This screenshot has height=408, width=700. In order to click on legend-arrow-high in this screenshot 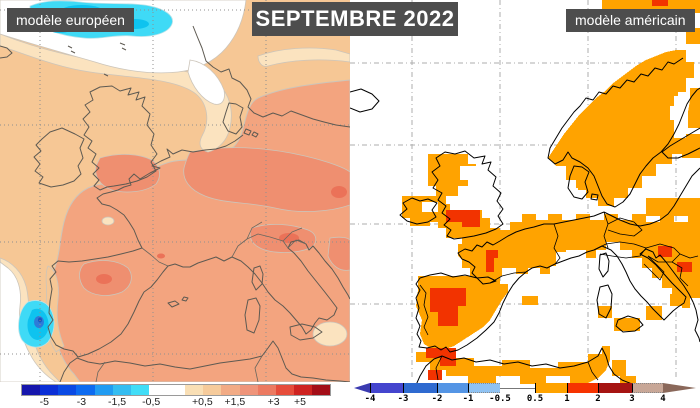, I will do `click(679, 388)`.